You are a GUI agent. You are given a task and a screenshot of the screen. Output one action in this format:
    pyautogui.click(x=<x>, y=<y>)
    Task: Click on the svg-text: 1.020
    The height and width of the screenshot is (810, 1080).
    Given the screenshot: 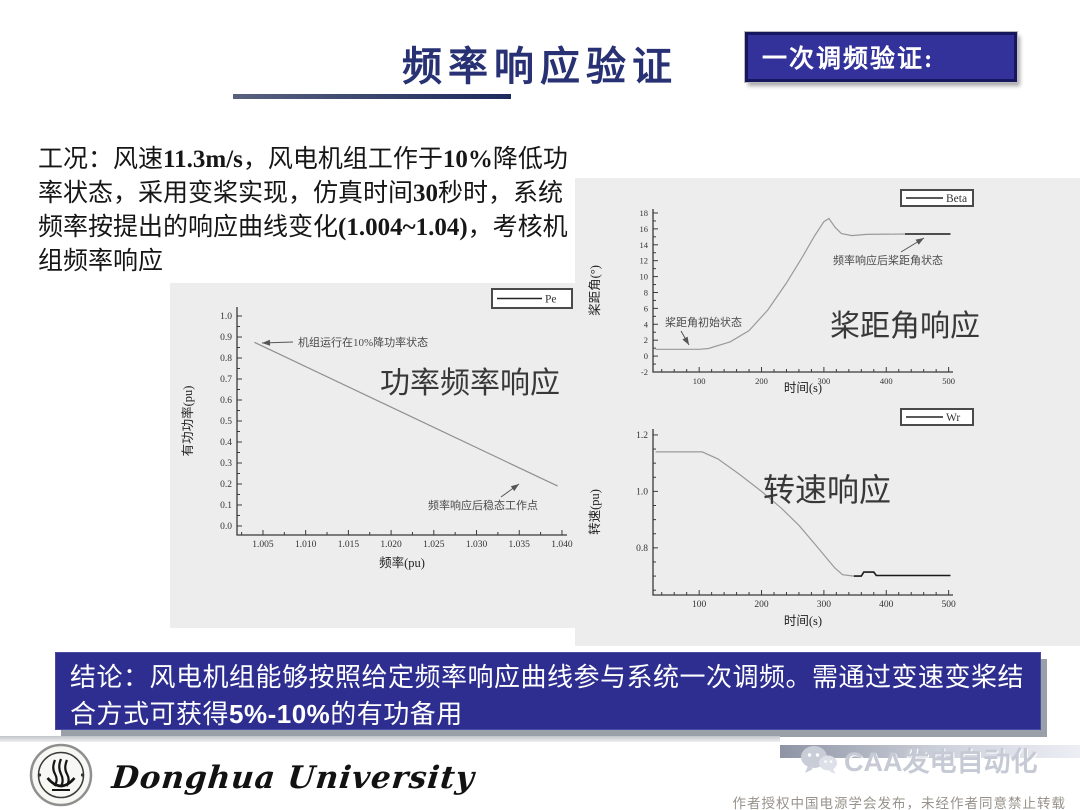 What is the action you would take?
    pyautogui.click(x=391, y=545)
    